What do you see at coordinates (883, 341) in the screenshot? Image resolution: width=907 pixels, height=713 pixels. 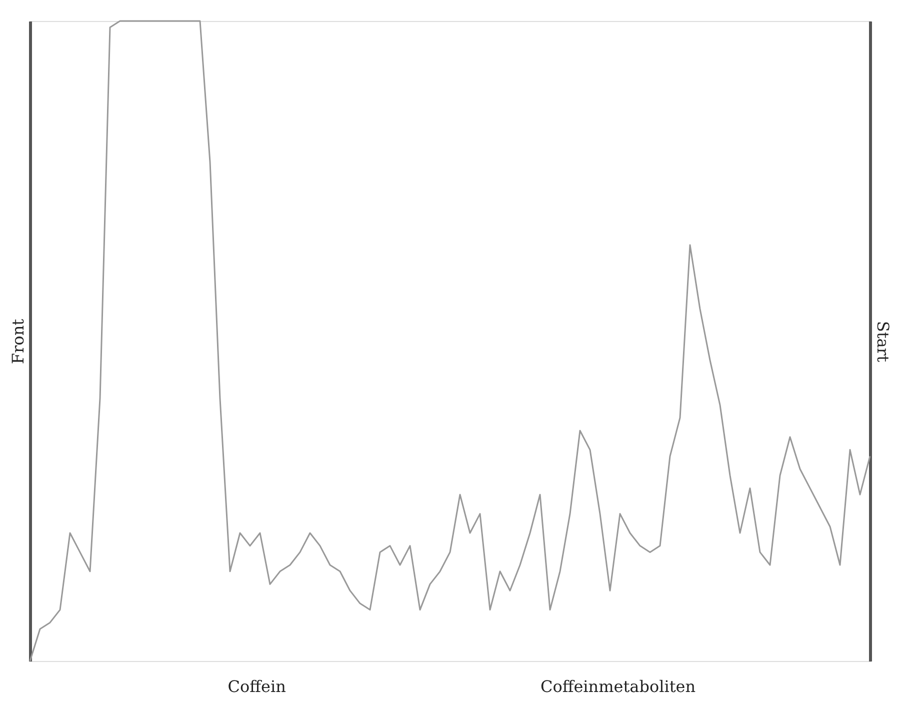 I see `y2-axis-title: Start` at bounding box center [883, 341].